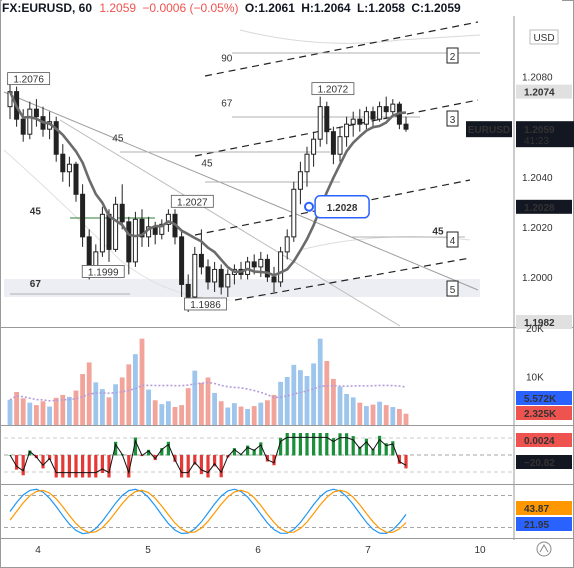 This screenshot has width=574, height=568. I want to click on oscillator-tag-box, so click(544, 440).